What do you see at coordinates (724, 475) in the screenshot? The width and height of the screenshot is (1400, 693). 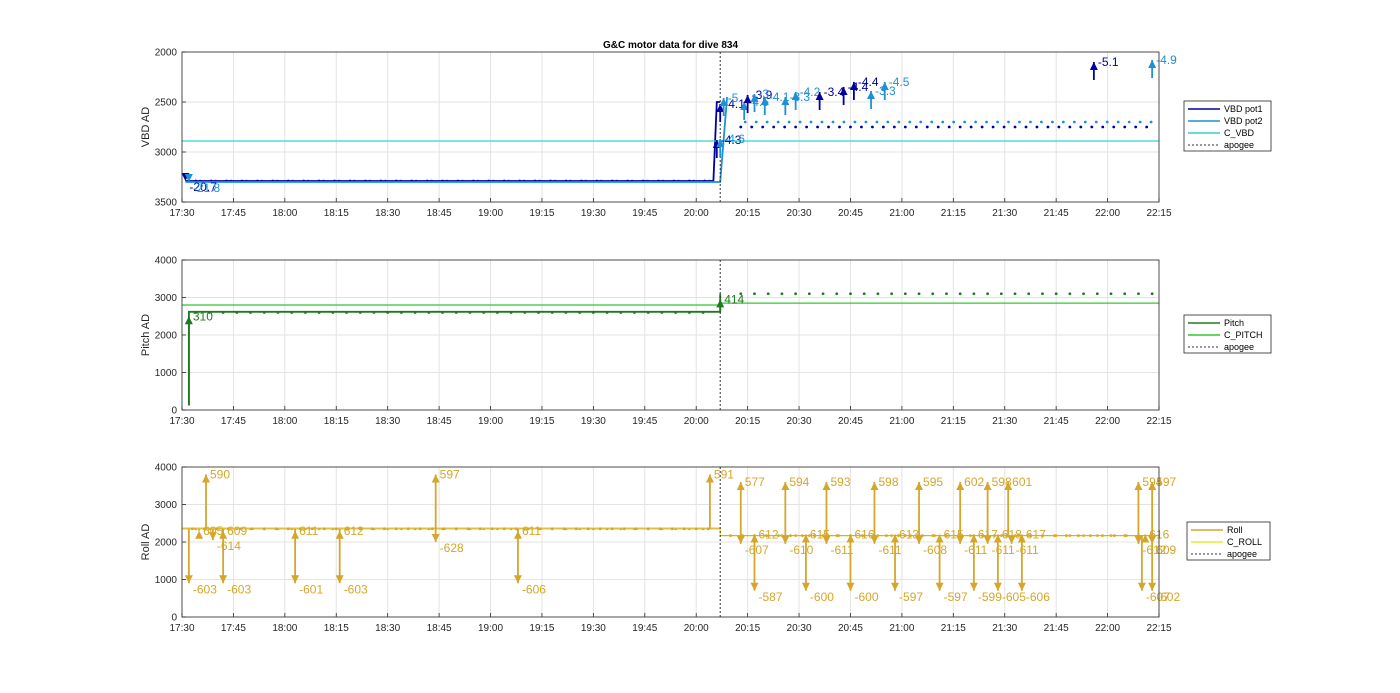 I see `annotation-label: 591` at bounding box center [724, 475].